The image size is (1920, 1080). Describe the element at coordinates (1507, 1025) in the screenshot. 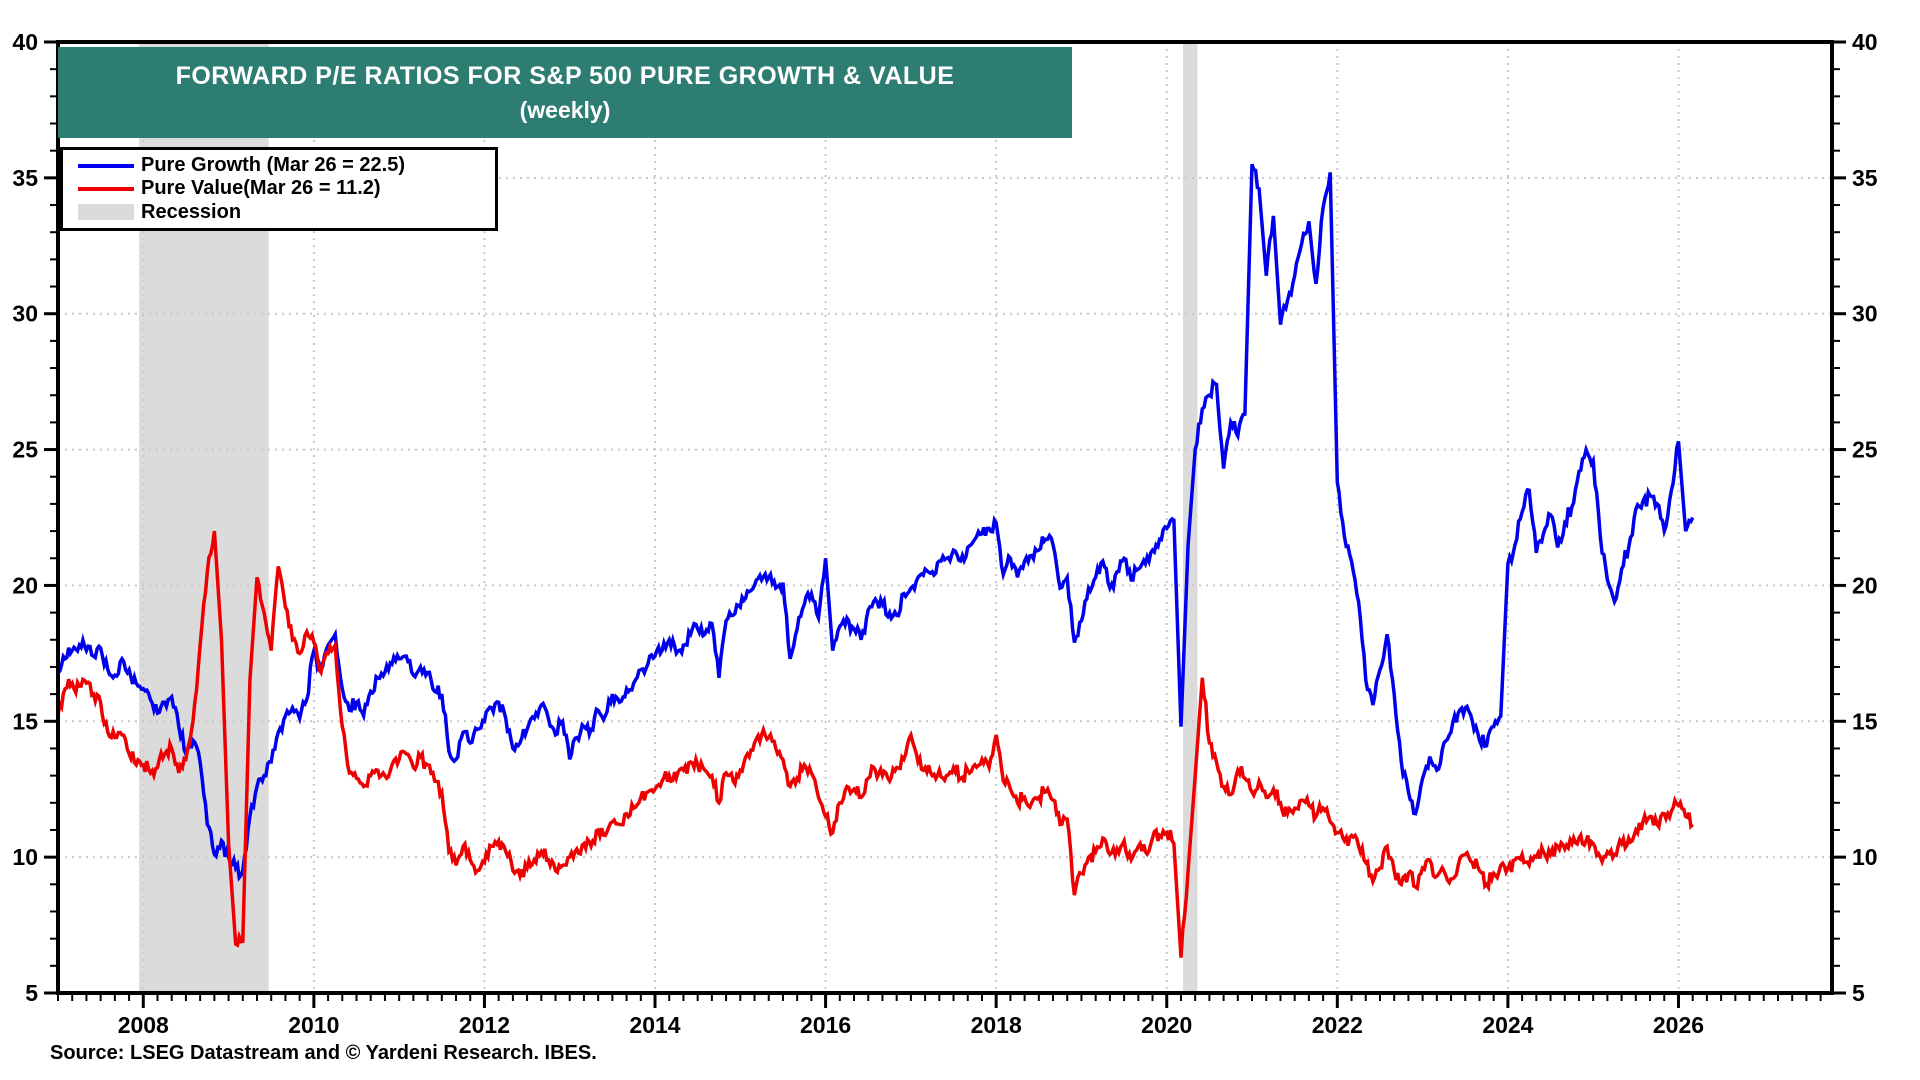

I see `x-axis-label: 2024` at that location.